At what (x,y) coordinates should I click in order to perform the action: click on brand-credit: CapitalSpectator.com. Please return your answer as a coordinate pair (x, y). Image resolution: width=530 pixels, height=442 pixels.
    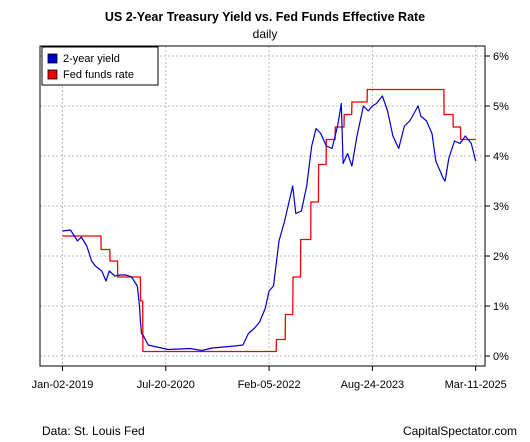
    Looking at the image, I should click on (460, 431).